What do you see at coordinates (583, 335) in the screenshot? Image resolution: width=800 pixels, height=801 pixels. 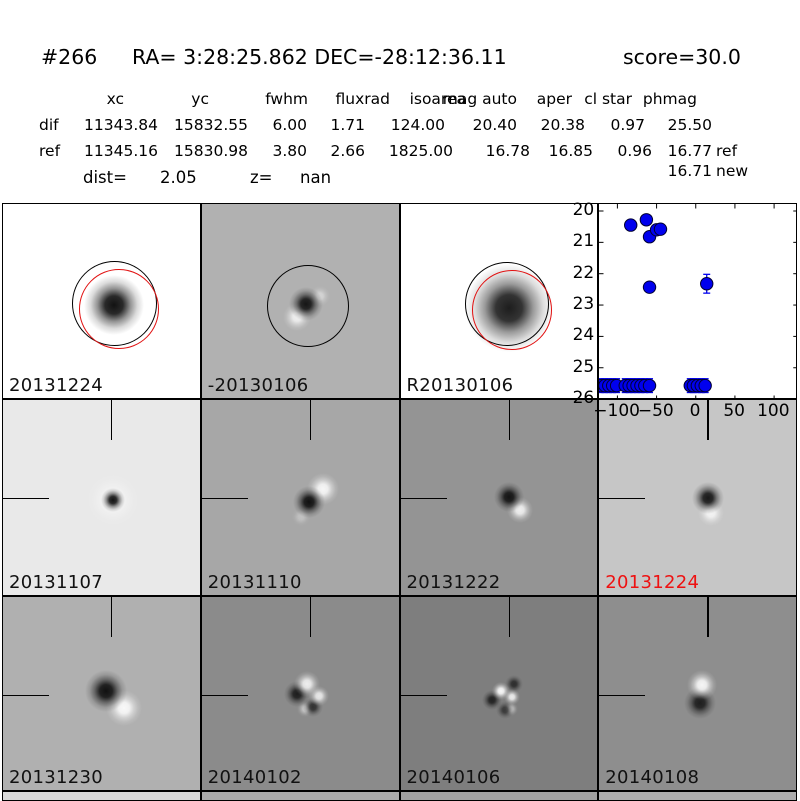 I see `y-axis-tick-label: 24` at bounding box center [583, 335].